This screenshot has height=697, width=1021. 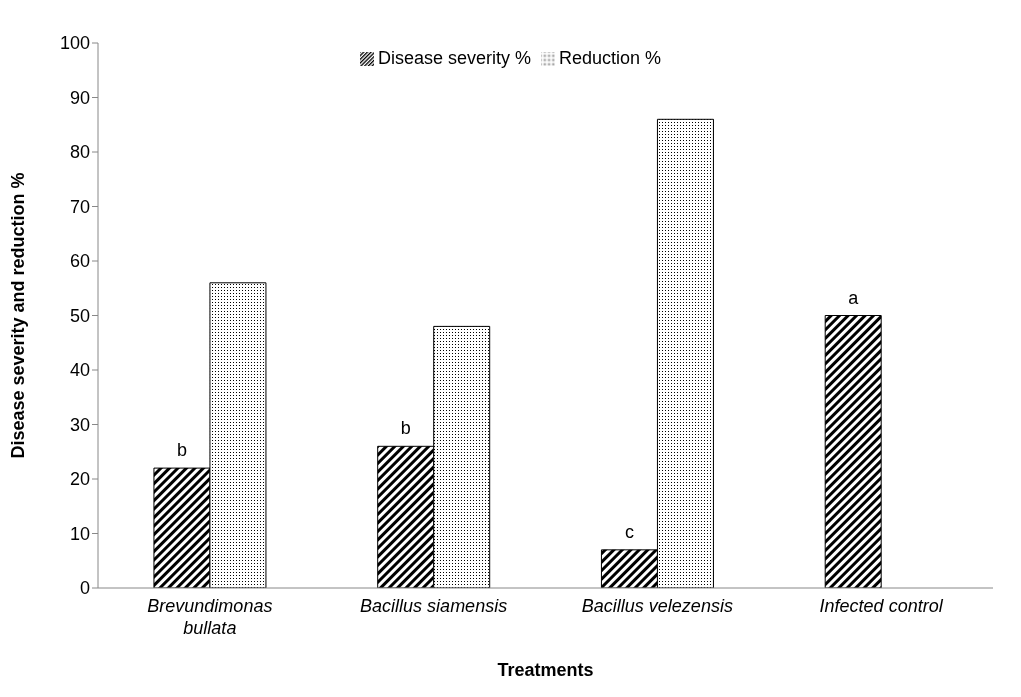 I want to click on x-tick-label: Brevundimonas bullata, so click(x=210, y=617).